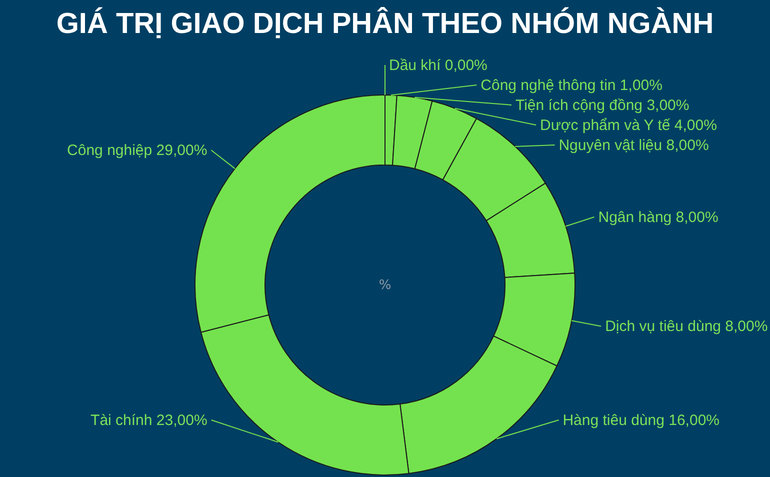 The height and width of the screenshot is (477, 770). I want to click on slice-label: Công nghiệp 29,00%, so click(137, 151).